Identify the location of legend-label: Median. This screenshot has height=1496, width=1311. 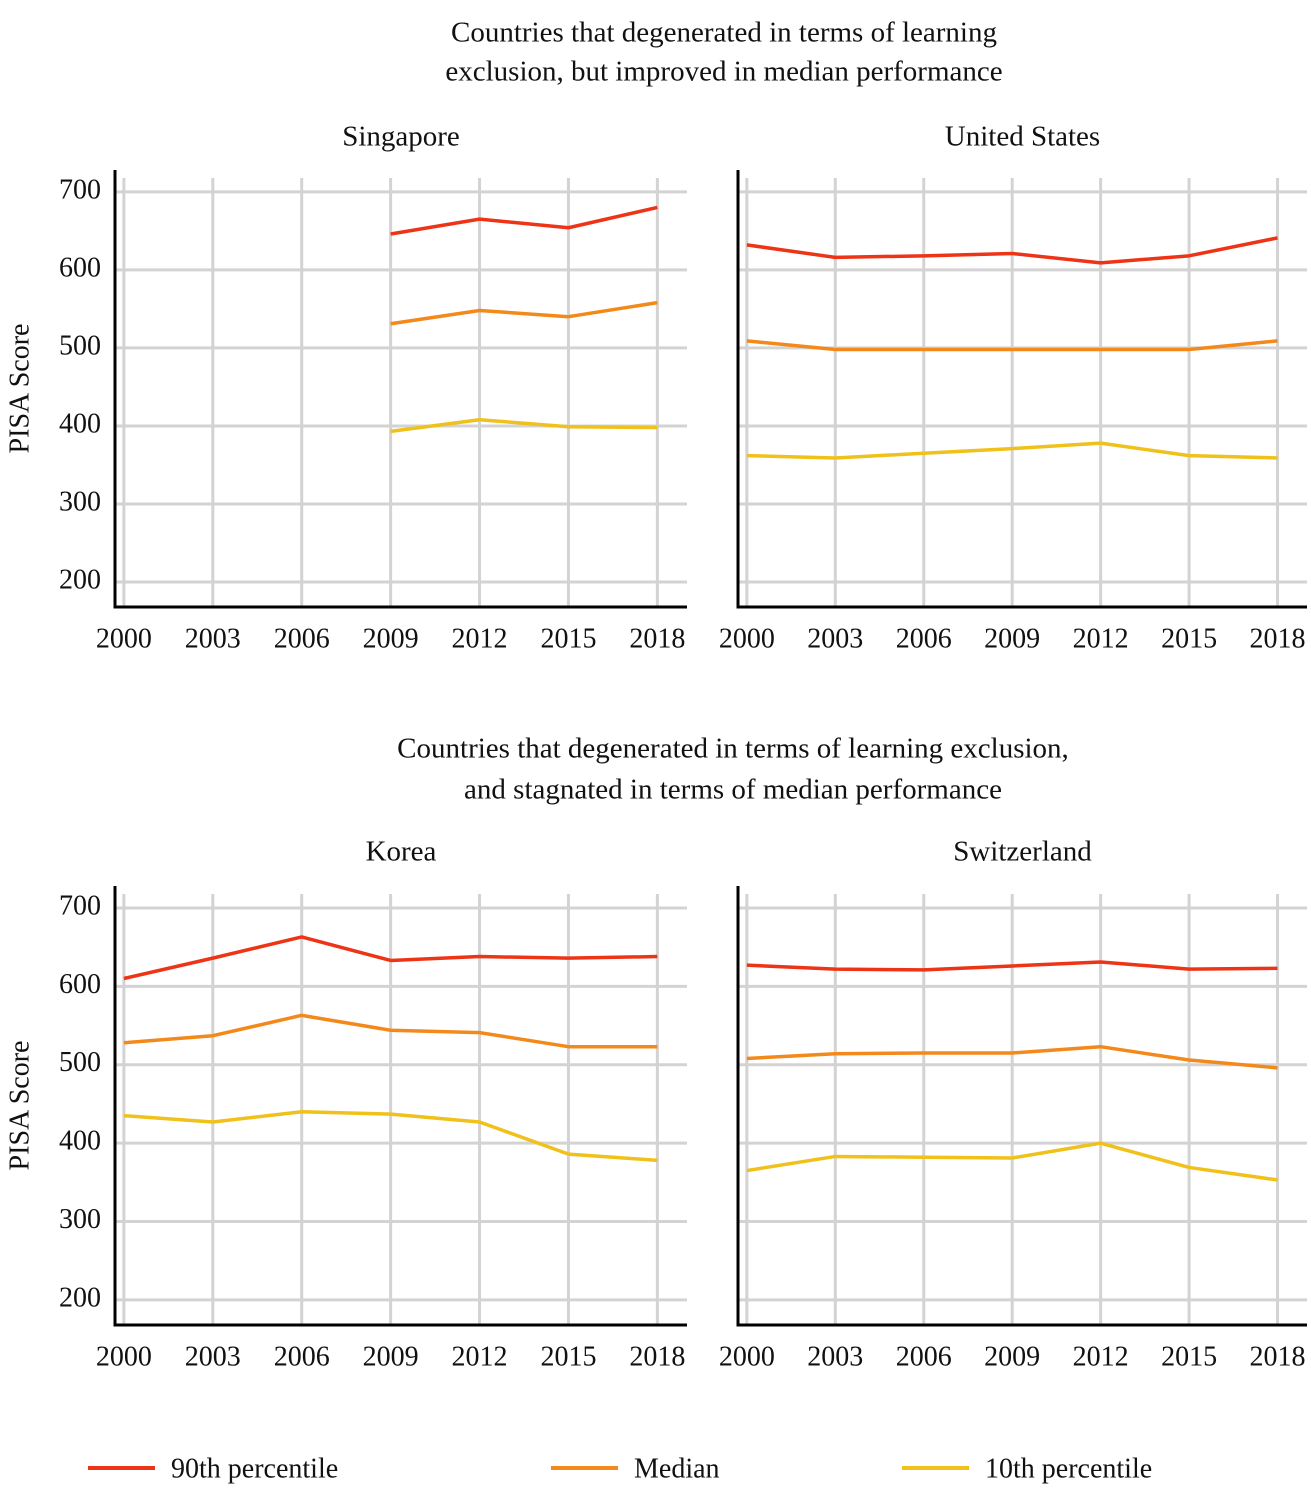
(677, 1468).